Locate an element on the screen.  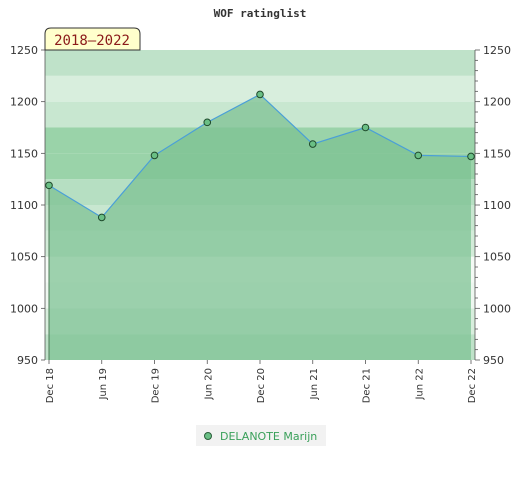
x-tick-label: Dec 21 is located at coordinates (367, 385).